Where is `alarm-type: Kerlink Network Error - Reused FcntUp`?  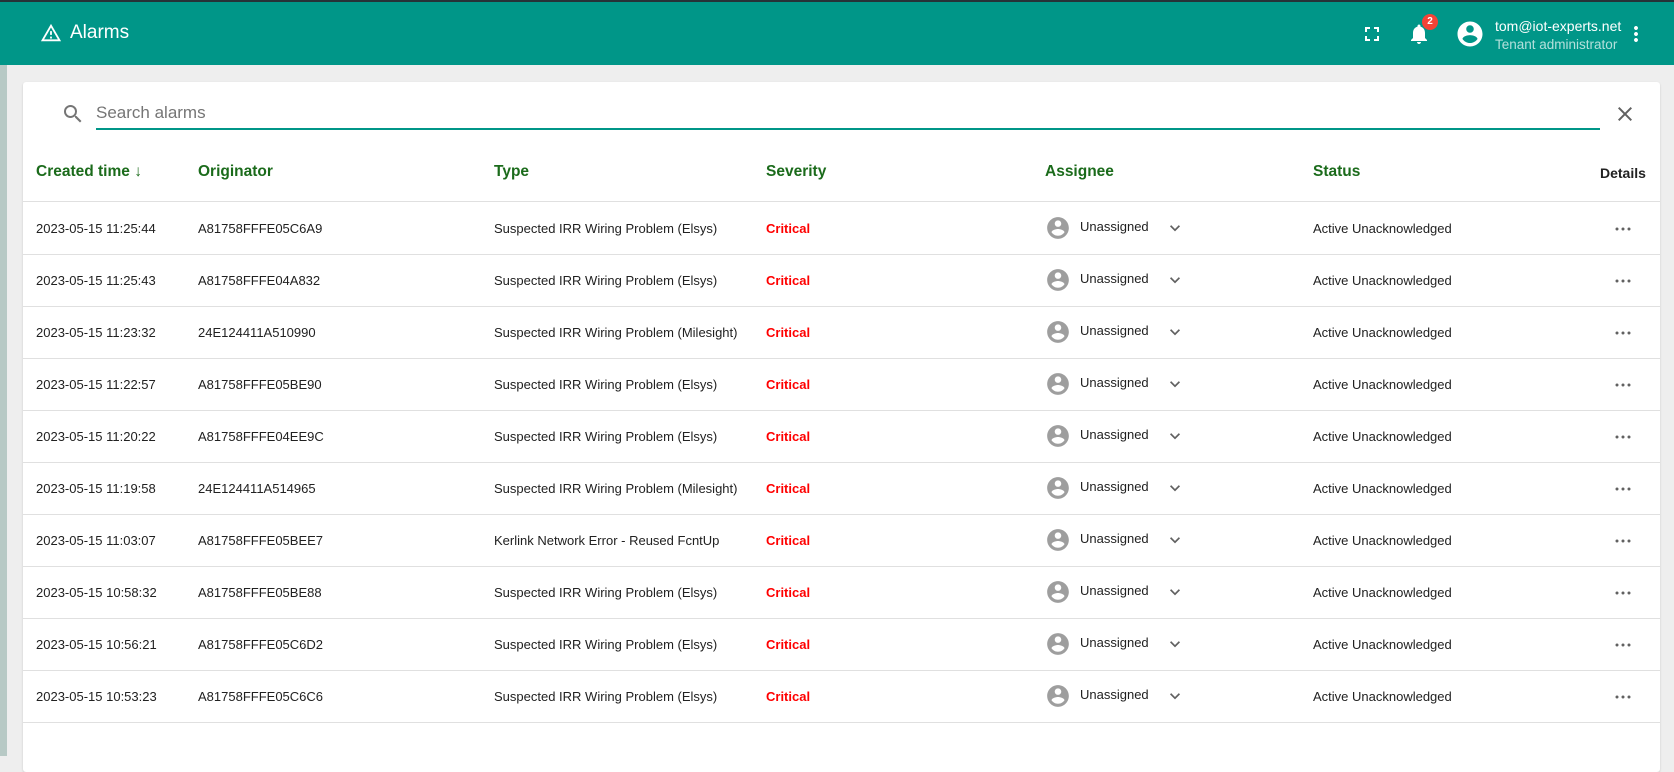 alarm-type: Kerlink Network Error - Reused FcntUp is located at coordinates (607, 540).